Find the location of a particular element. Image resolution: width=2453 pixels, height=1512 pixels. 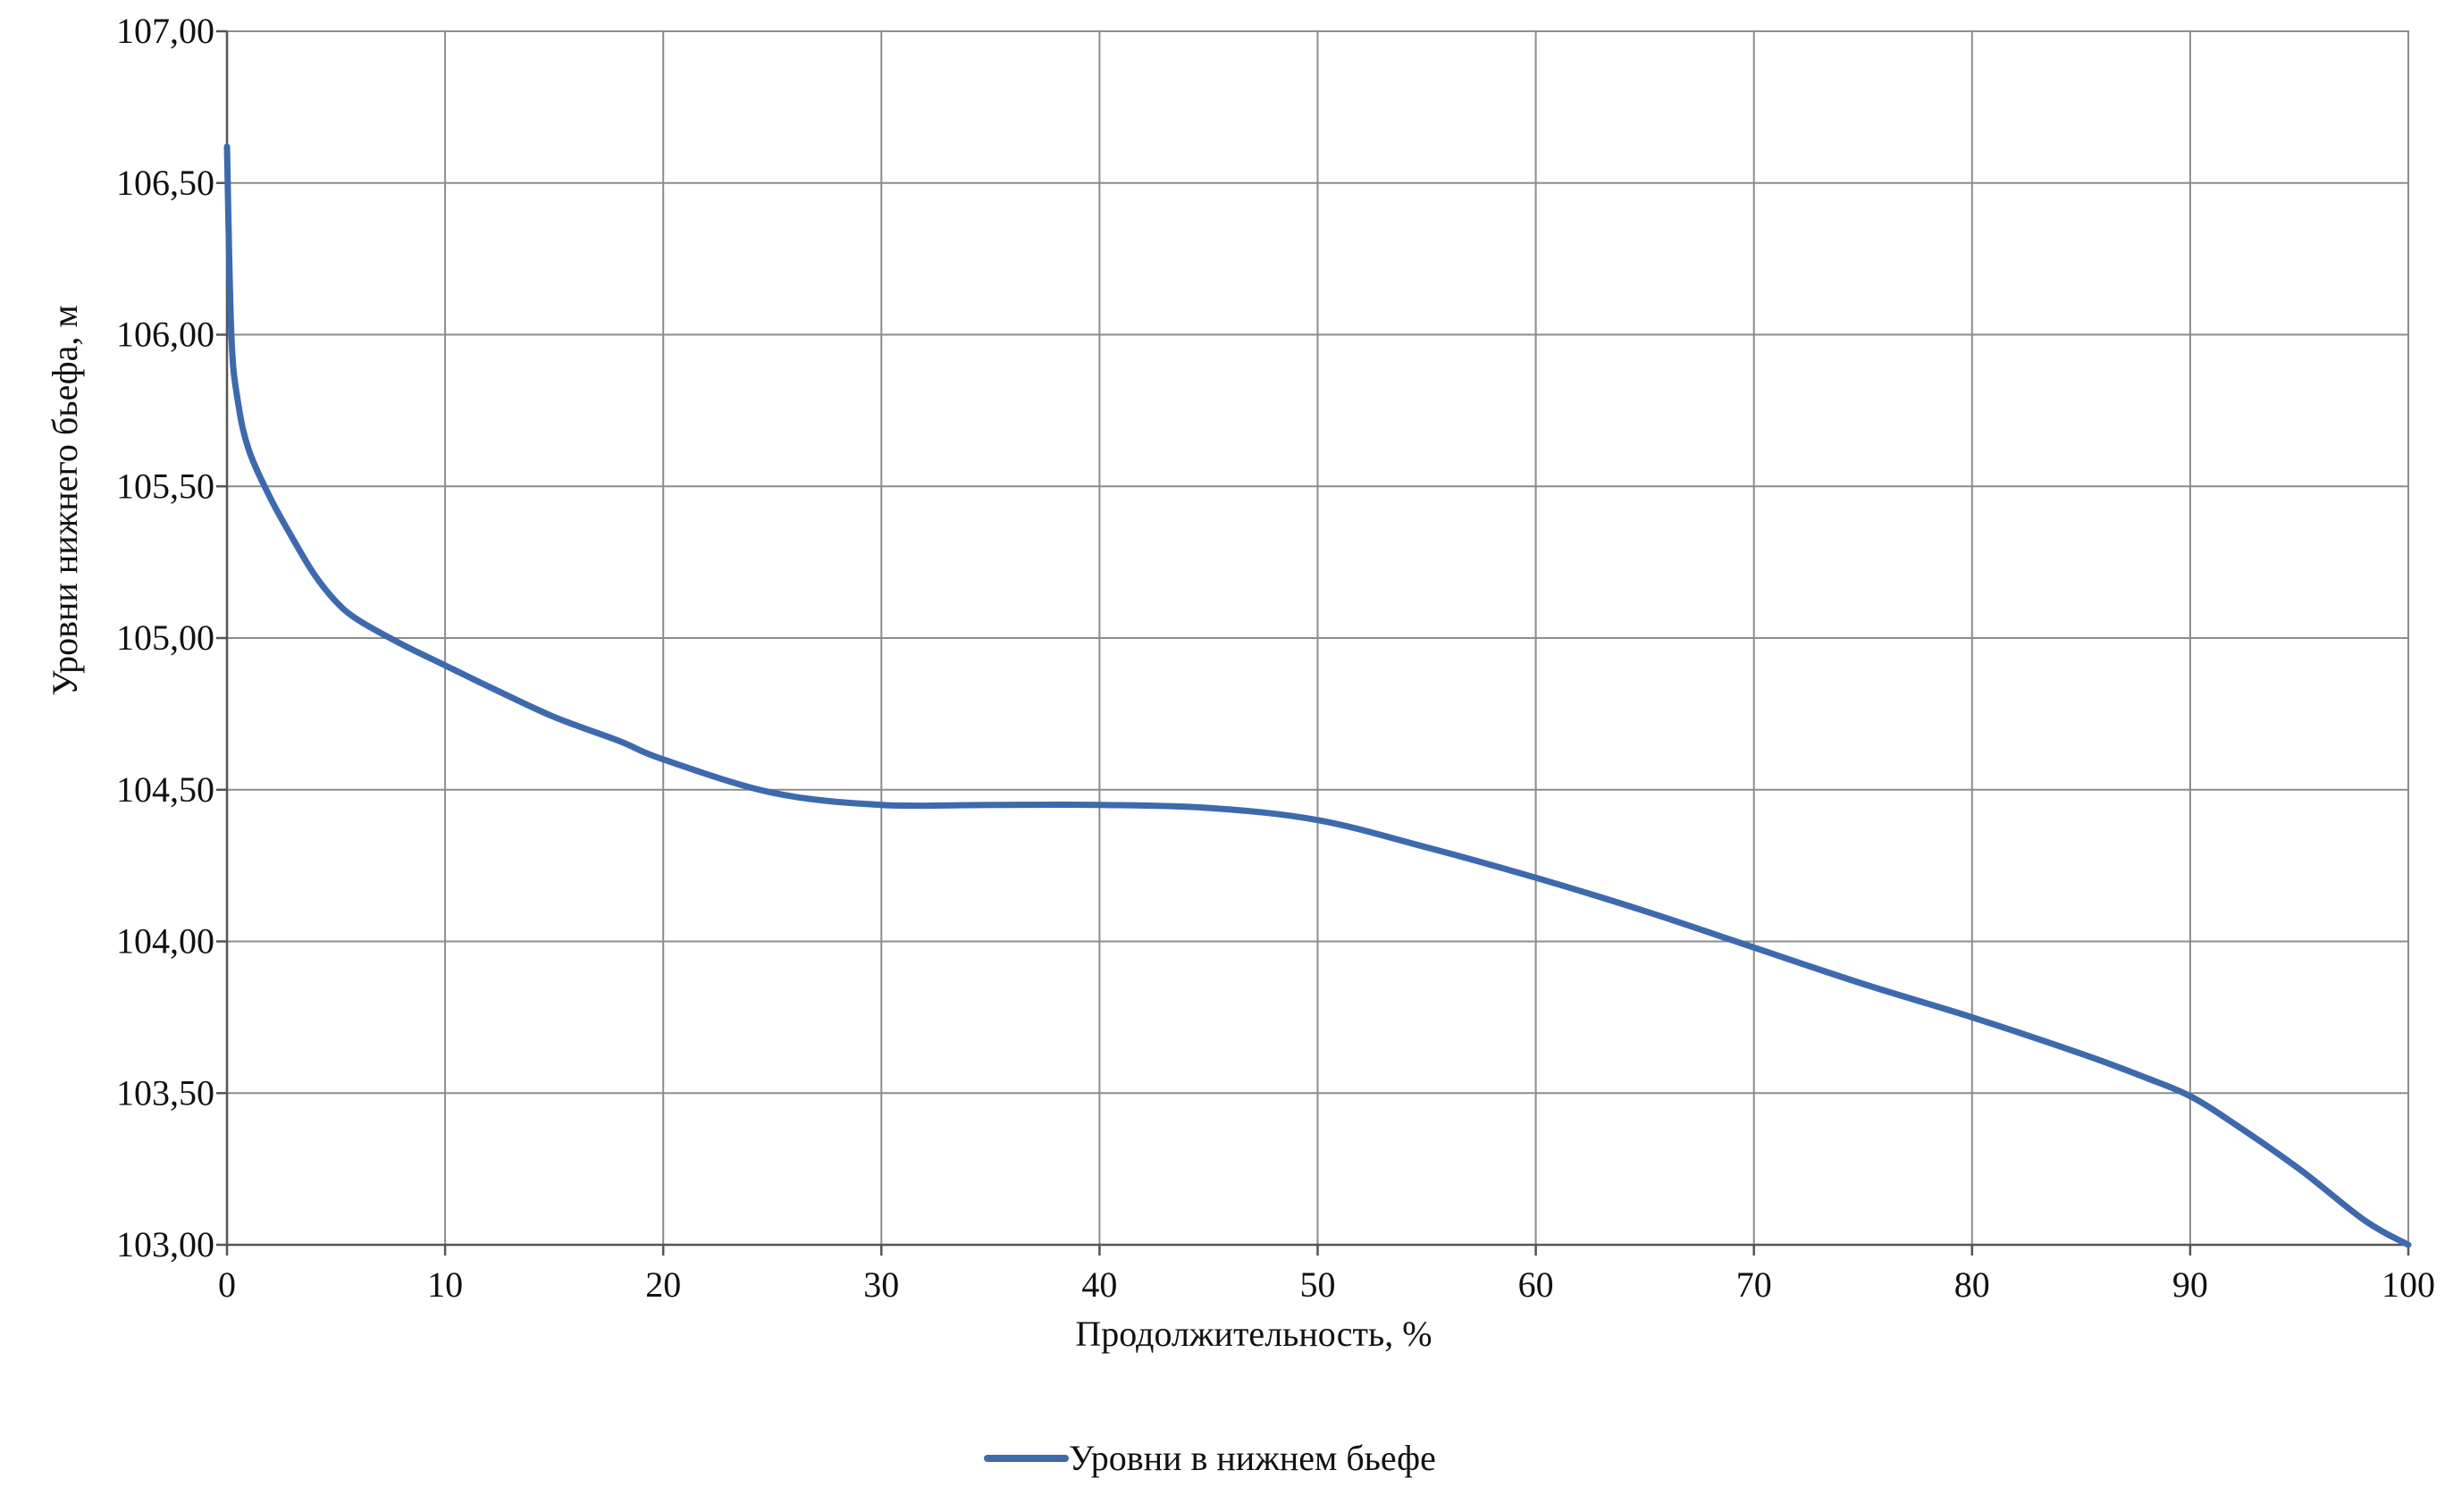

legend-label: Уровни в нижнем бьефе is located at coordinates (1253, 1458).